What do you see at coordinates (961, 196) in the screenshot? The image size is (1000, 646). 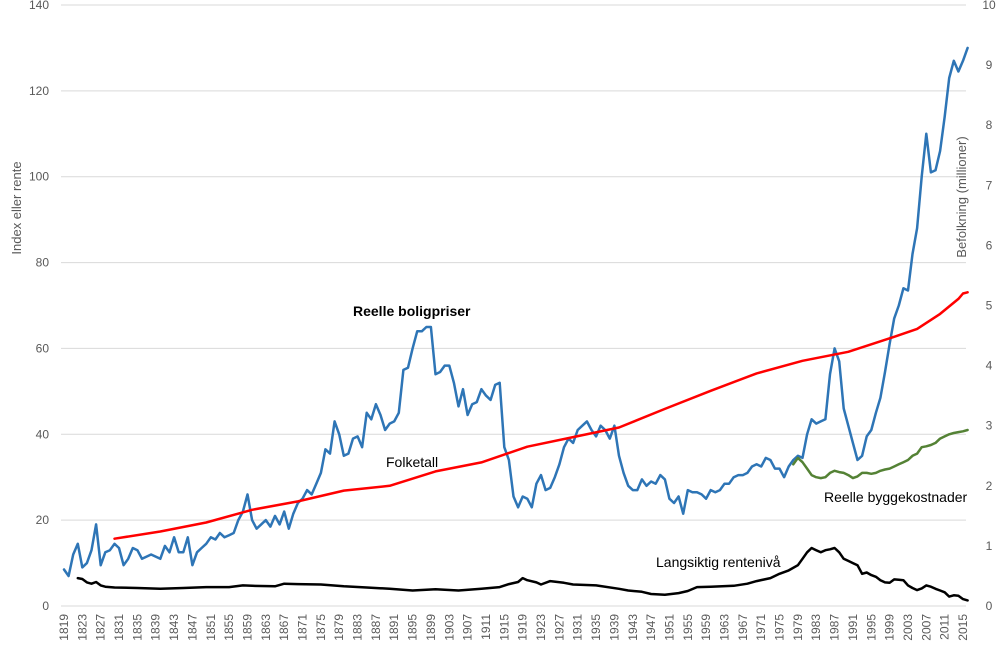 I see `right-axis-title: Befolkning (millioner)` at bounding box center [961, 196].